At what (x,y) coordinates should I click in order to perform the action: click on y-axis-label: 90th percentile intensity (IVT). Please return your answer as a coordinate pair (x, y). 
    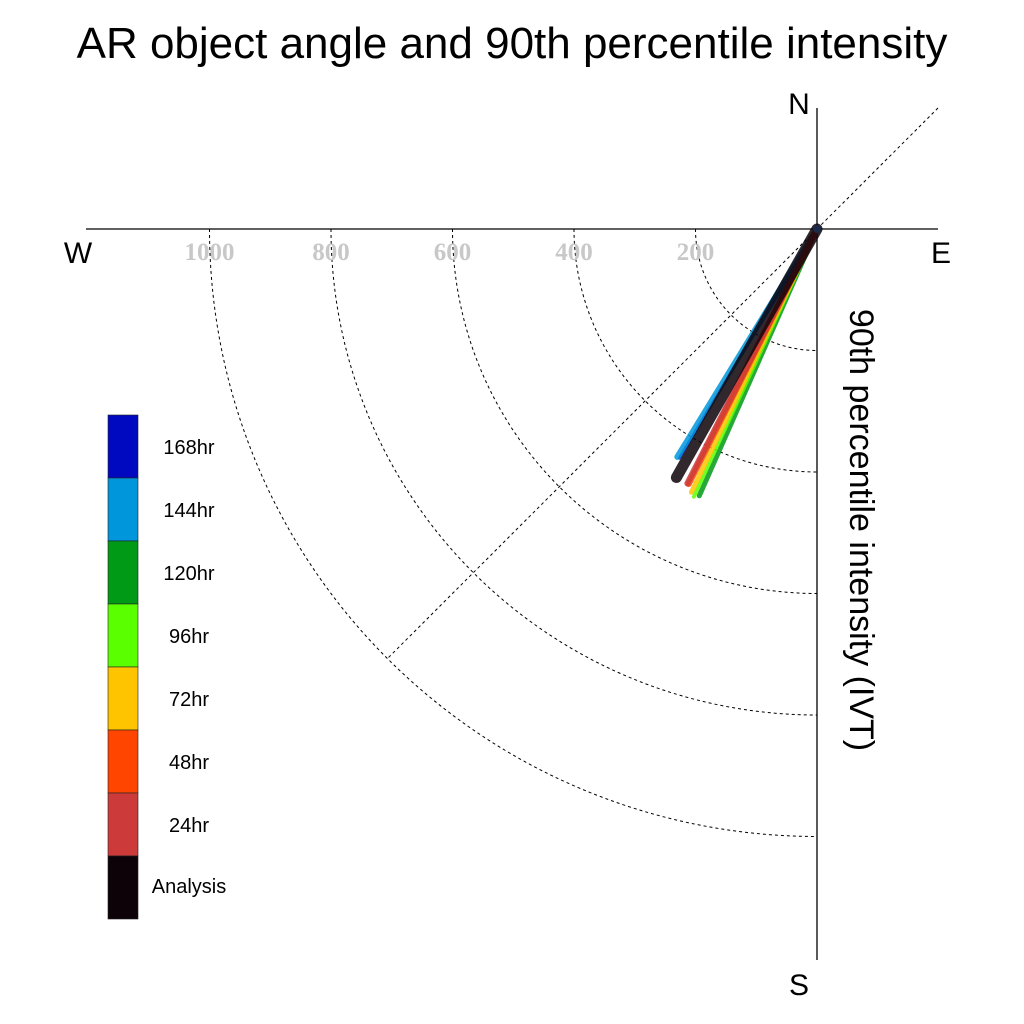
    Looking at the image, I should click on (861, 530).